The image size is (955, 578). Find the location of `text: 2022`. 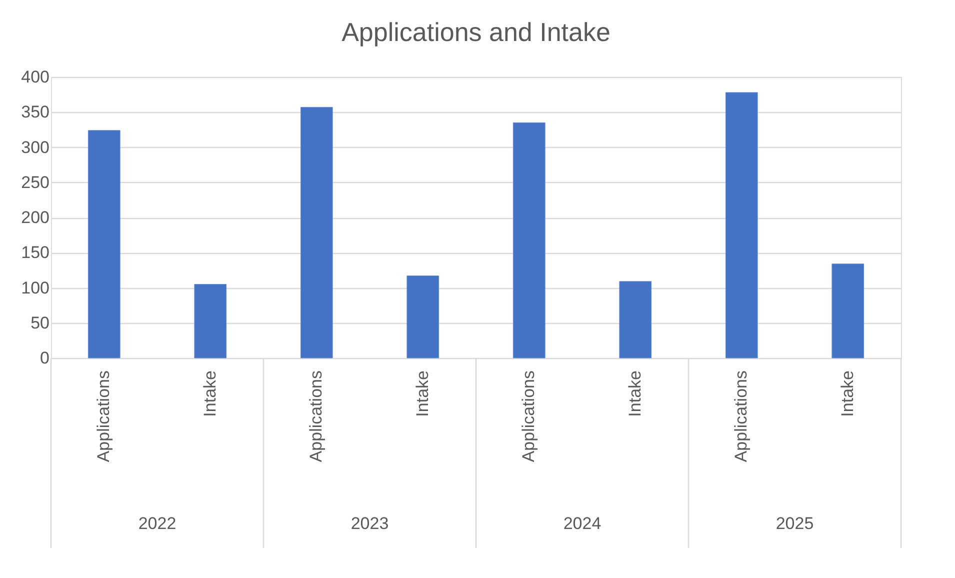

text: 2022 is located at coordinates (157, 523).